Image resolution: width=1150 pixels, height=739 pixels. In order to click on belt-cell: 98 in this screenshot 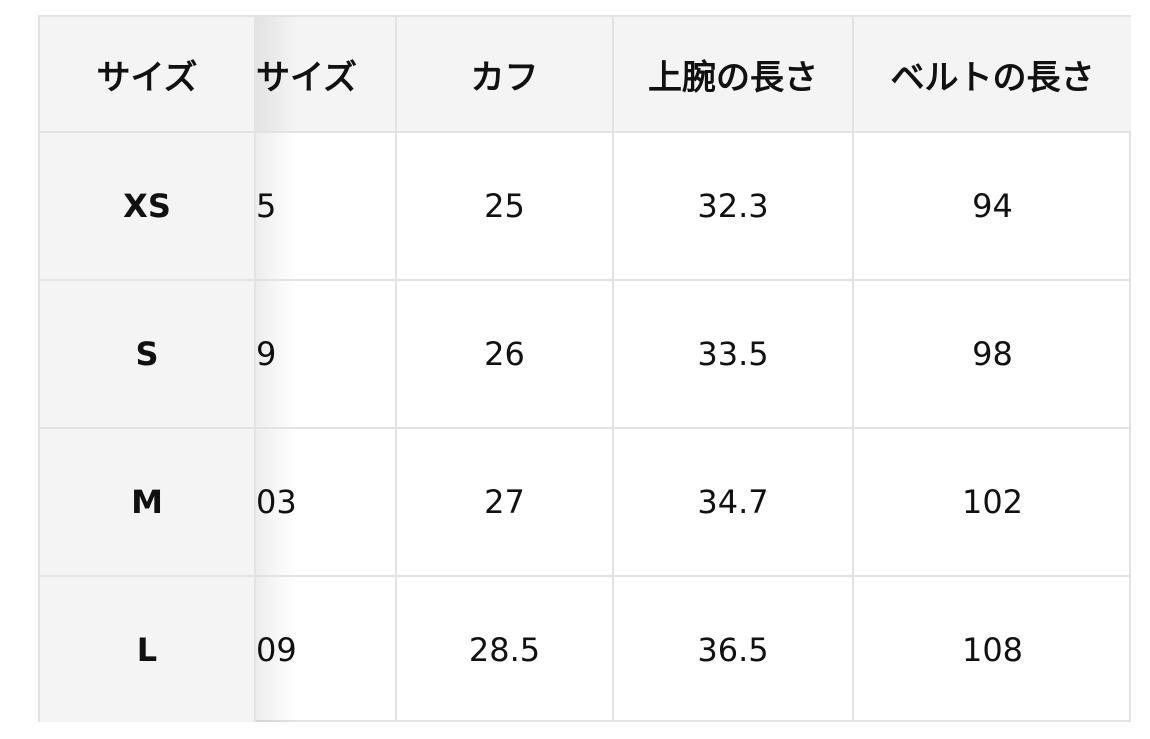, I will do `click(992, 355)`.